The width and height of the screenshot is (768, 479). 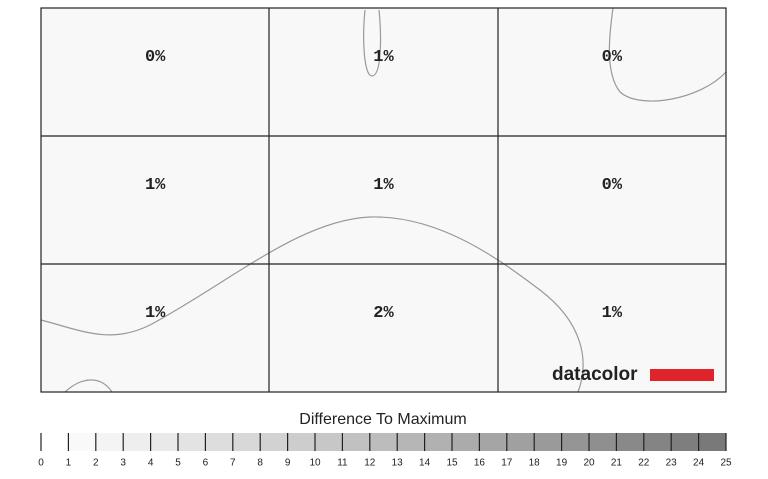 I want to click on scale-tick-label: 12, so click(x=370, y=463).